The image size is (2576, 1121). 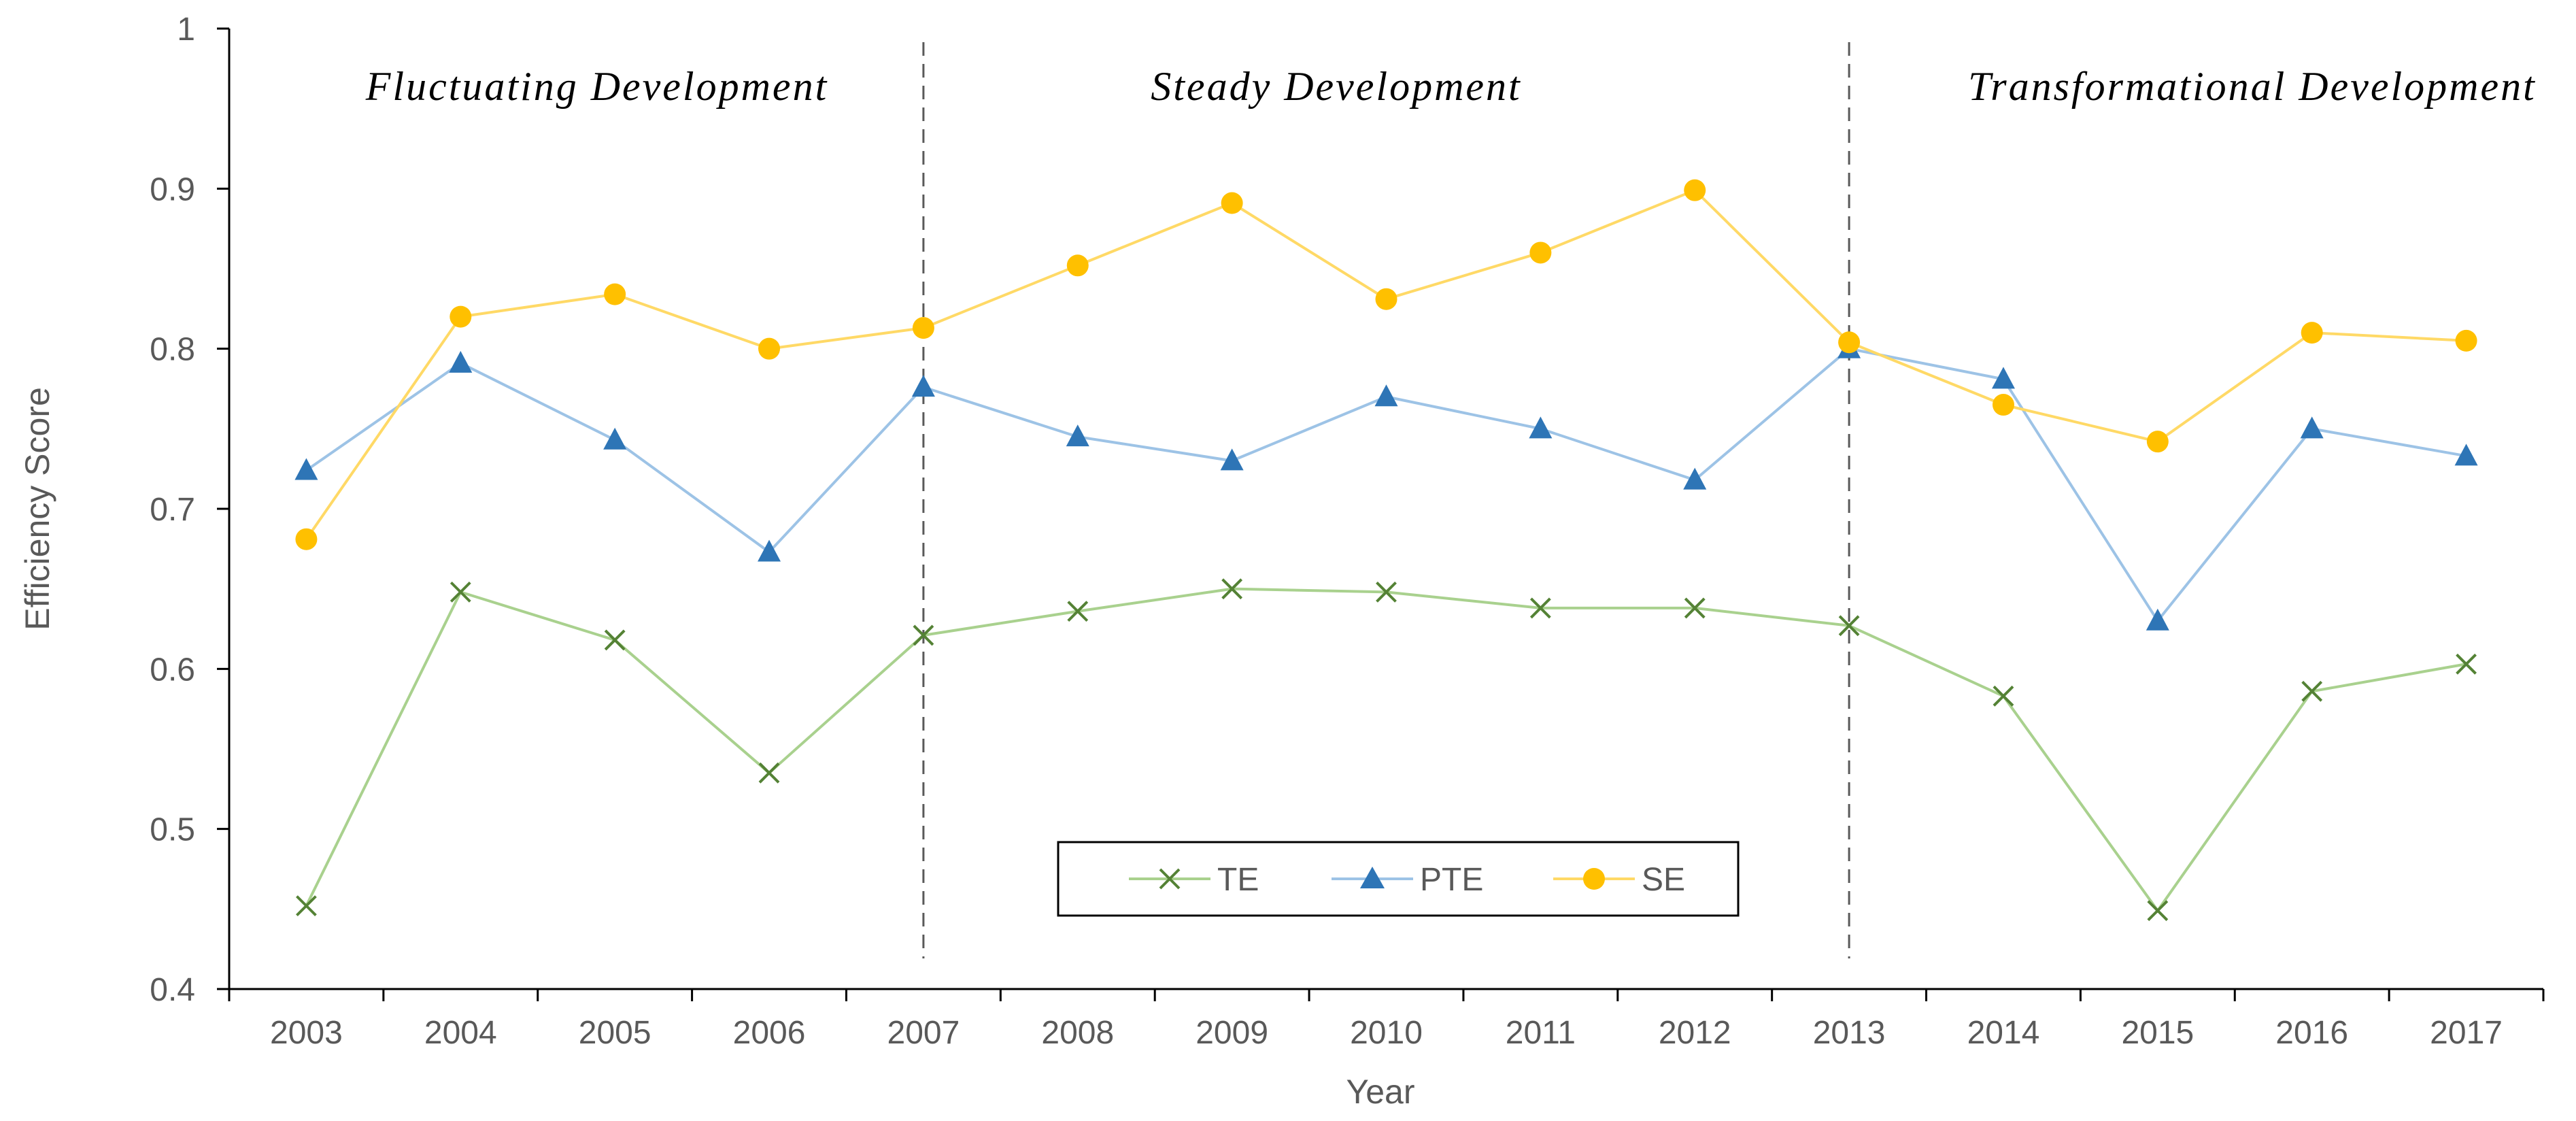 What do you see at coordinates (2157, 1033) in the screenshot?
I see `x-tick-label: 2015` at bounding box center [2157, 1033].